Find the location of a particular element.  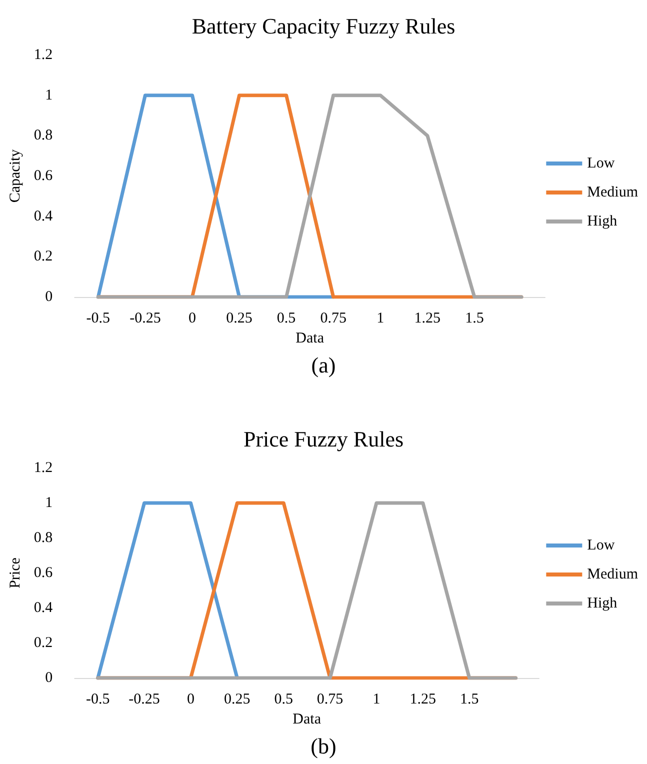

y-axis-title: Price is located at coordinates (16, 572).